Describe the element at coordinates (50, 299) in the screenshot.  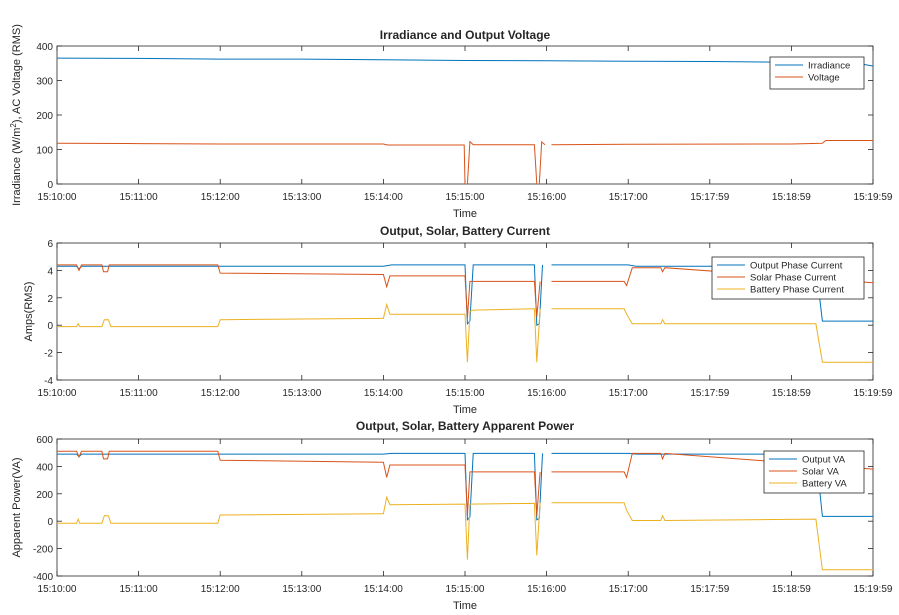
I see `y-tick-label: 2` at that location.